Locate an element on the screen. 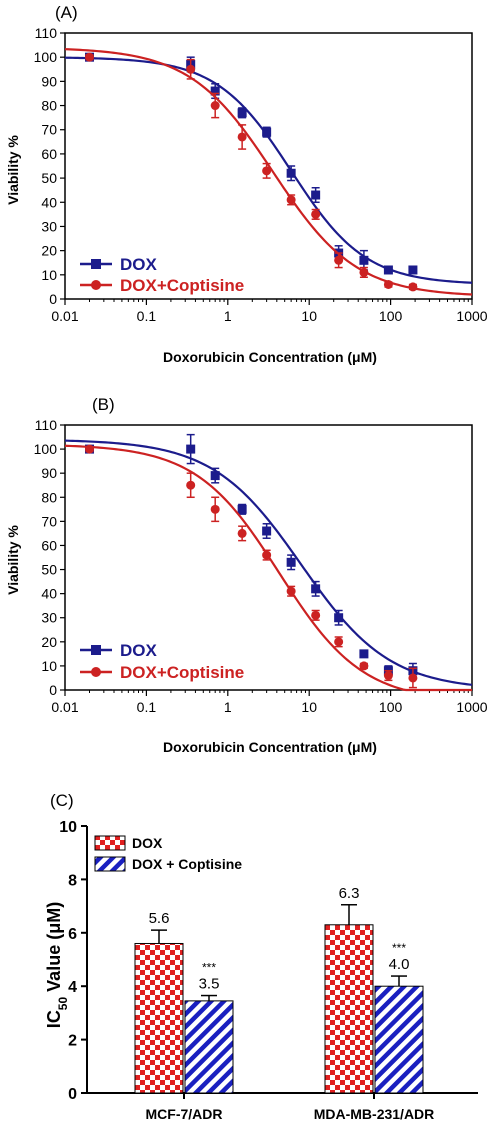 Image resolution: width=498 pixels, height=1125 pixels. y-tick-label: 70 is located at coordinates (49, 130).